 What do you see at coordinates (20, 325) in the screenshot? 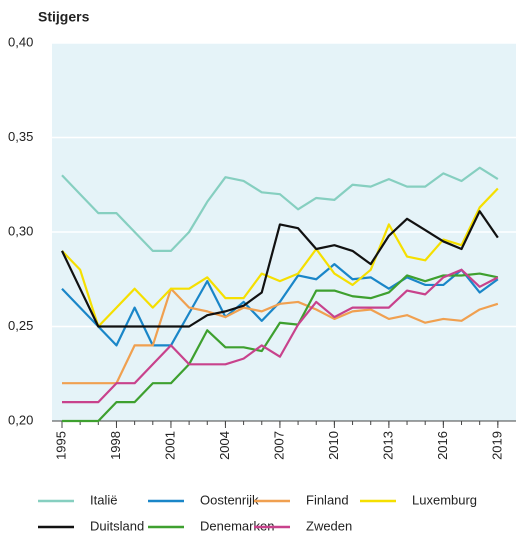
I see `y-tick-label: 0,25` at bounding box center [20, 325].